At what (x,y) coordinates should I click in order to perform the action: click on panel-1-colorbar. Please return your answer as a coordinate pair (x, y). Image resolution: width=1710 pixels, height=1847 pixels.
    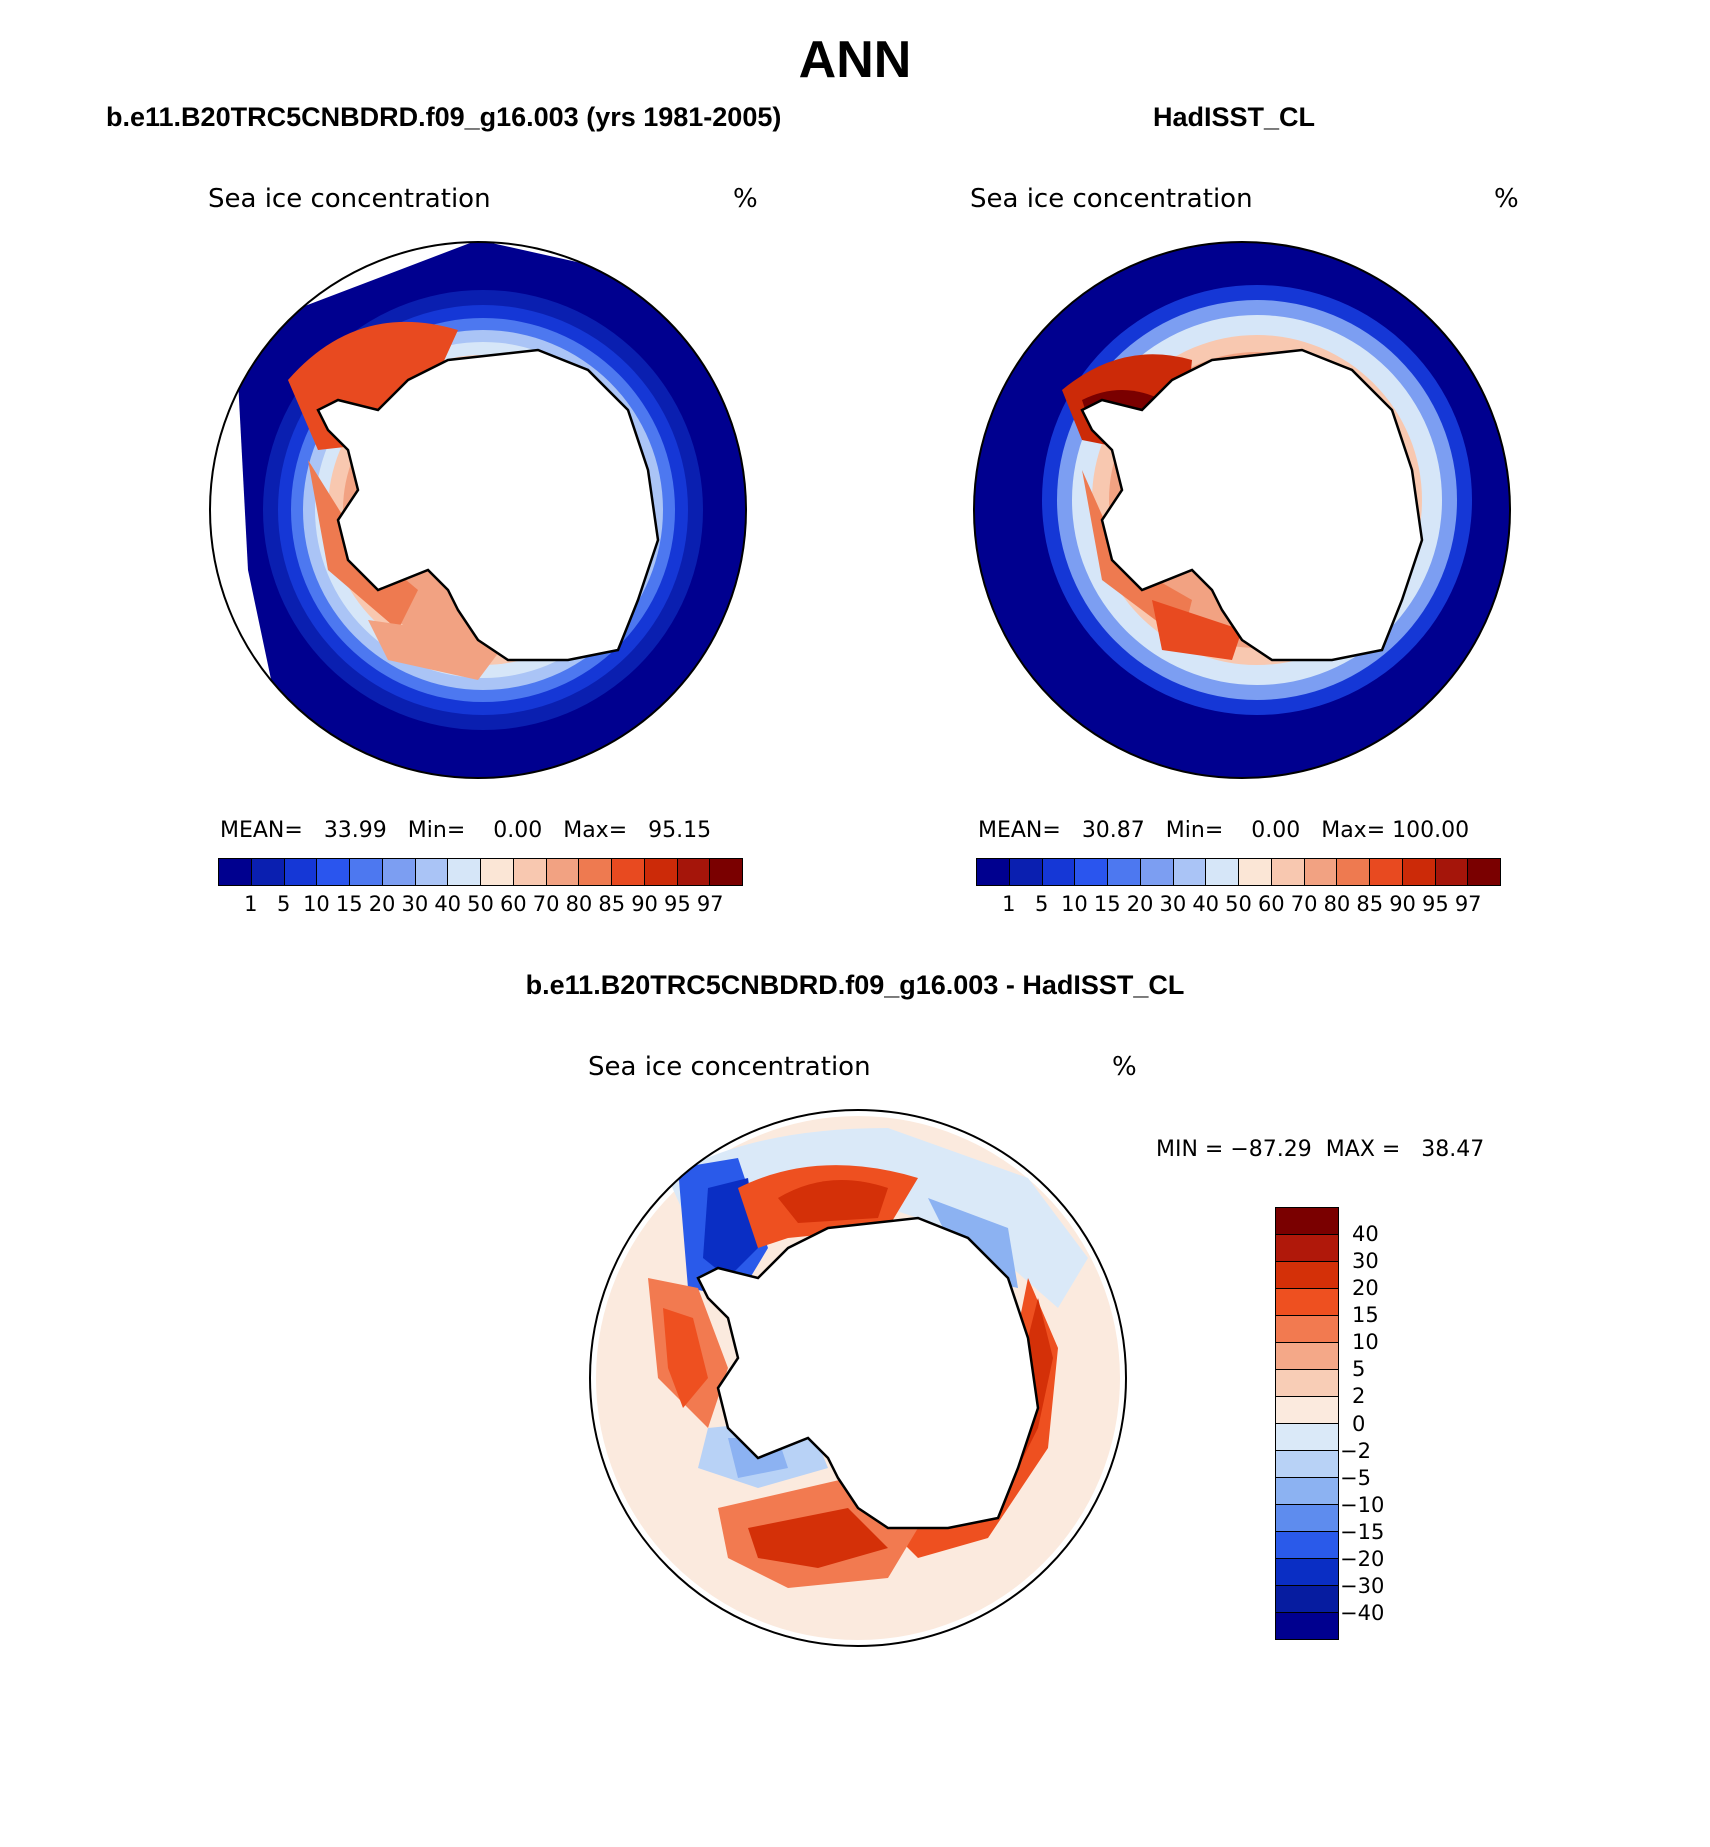
    Looking at the image, I should click on (480, 872).